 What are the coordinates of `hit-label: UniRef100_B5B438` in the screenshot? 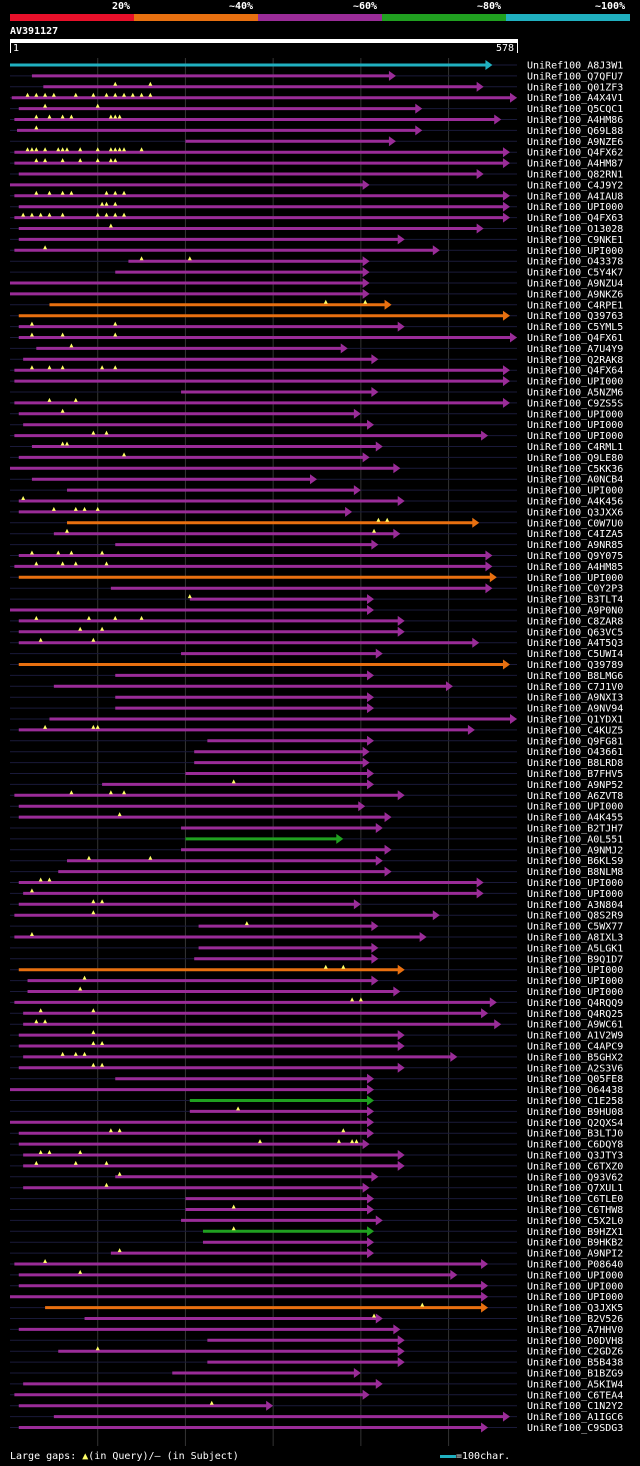 It's located at (575, 1363).